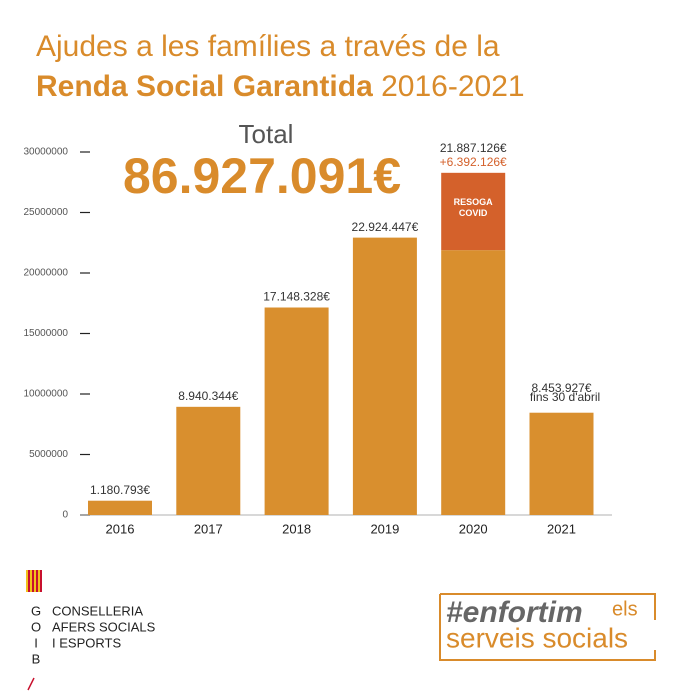 The height and width of the screenshot is (696, 696). I want to click on logo-slash, so click(31, 684).